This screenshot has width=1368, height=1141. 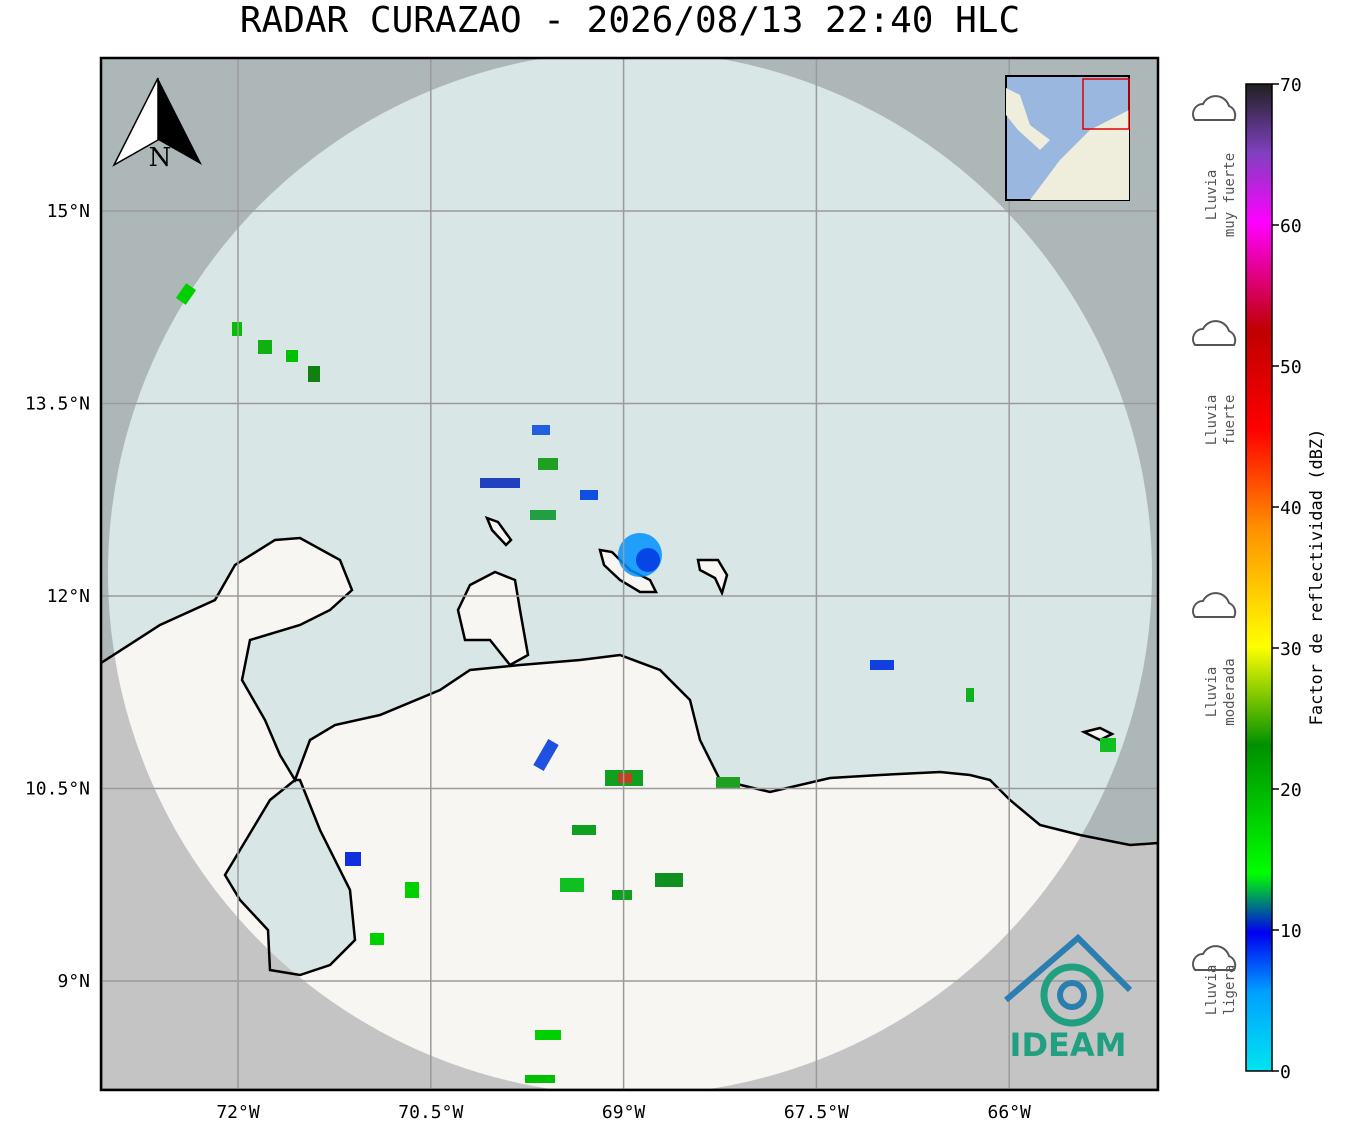 I want to click on colorbar-tick-label: 20, so click(x=1291, y=790).